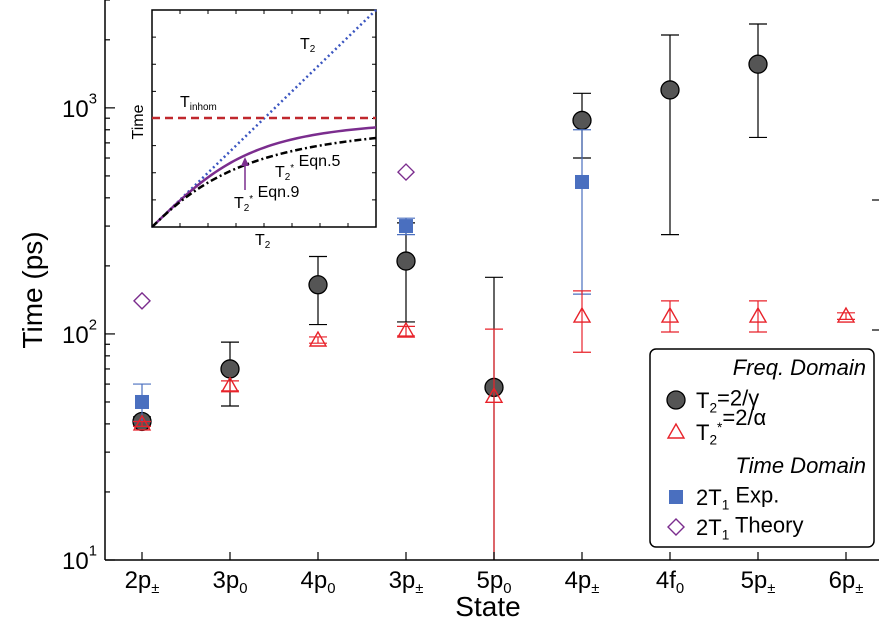 The height and width of the screenshot is (628, 879). What do you see at coordinates (230, 582) in the screenshot?
I see `x-tick-label: 3p0` at bounding box center [230, 582].